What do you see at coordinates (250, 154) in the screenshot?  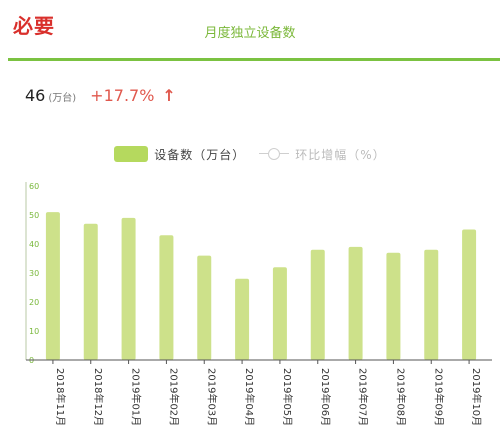 I see `chart-legend: 设备数（万台） 环比增幅（%）` at bounding box center [250, 154].